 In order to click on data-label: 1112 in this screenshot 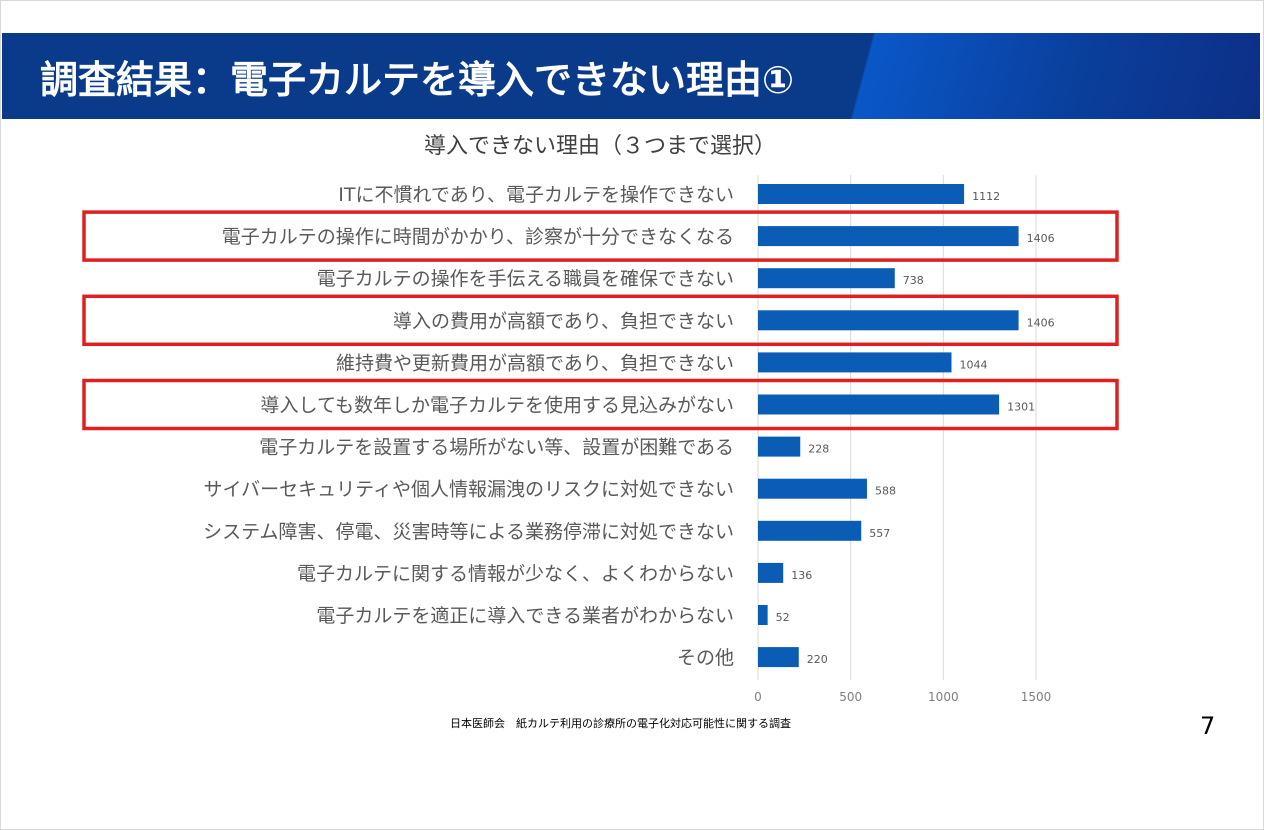, I will do `click(986, 196)`.